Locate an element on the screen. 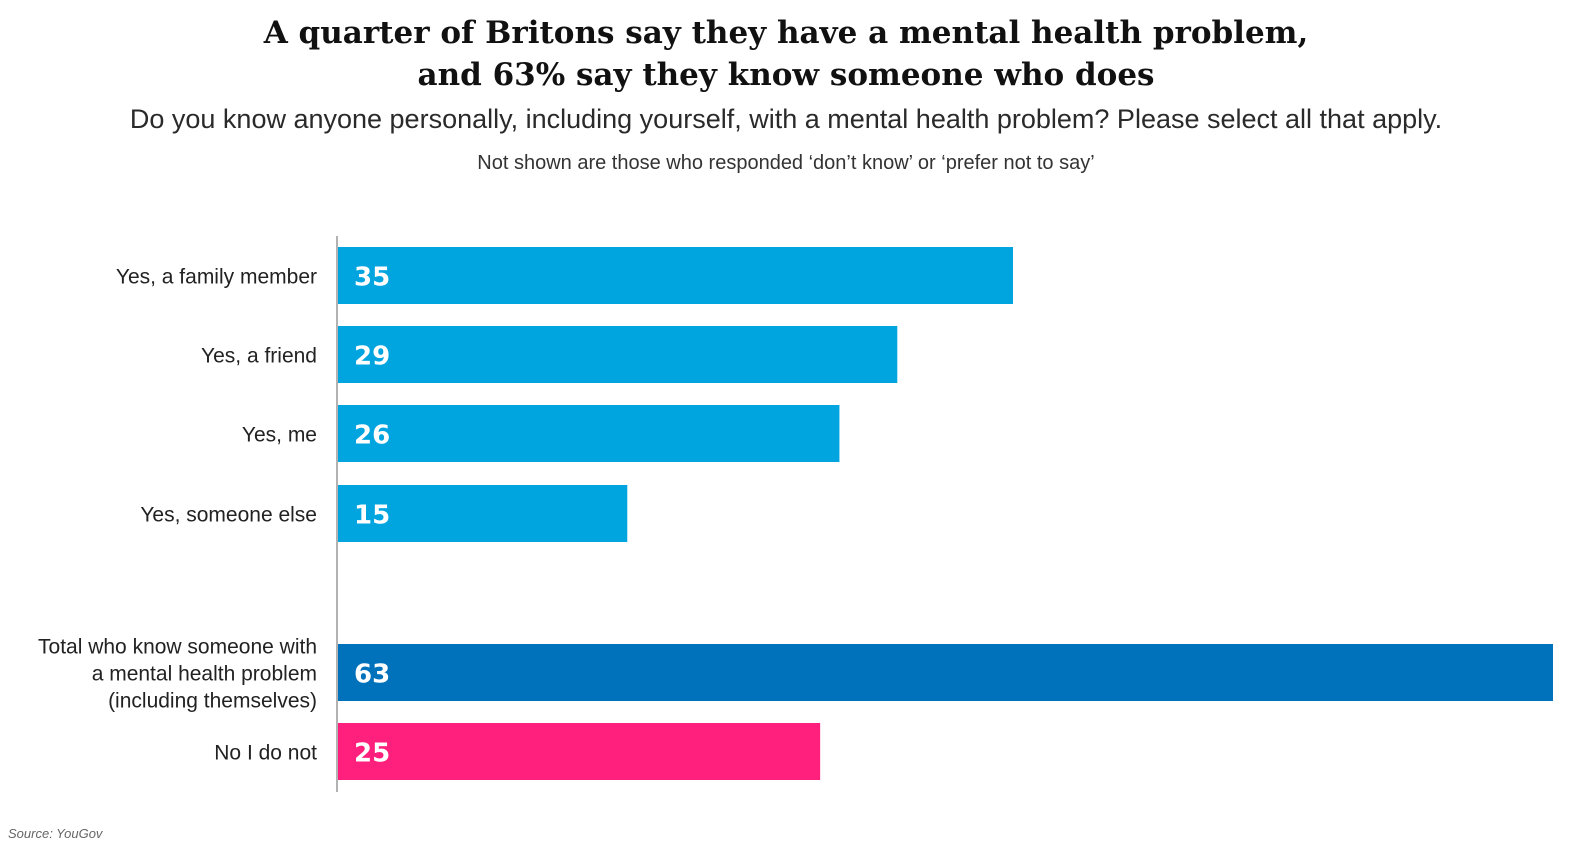  category-label: Yes, a friend is located at coordinates (259, 356).